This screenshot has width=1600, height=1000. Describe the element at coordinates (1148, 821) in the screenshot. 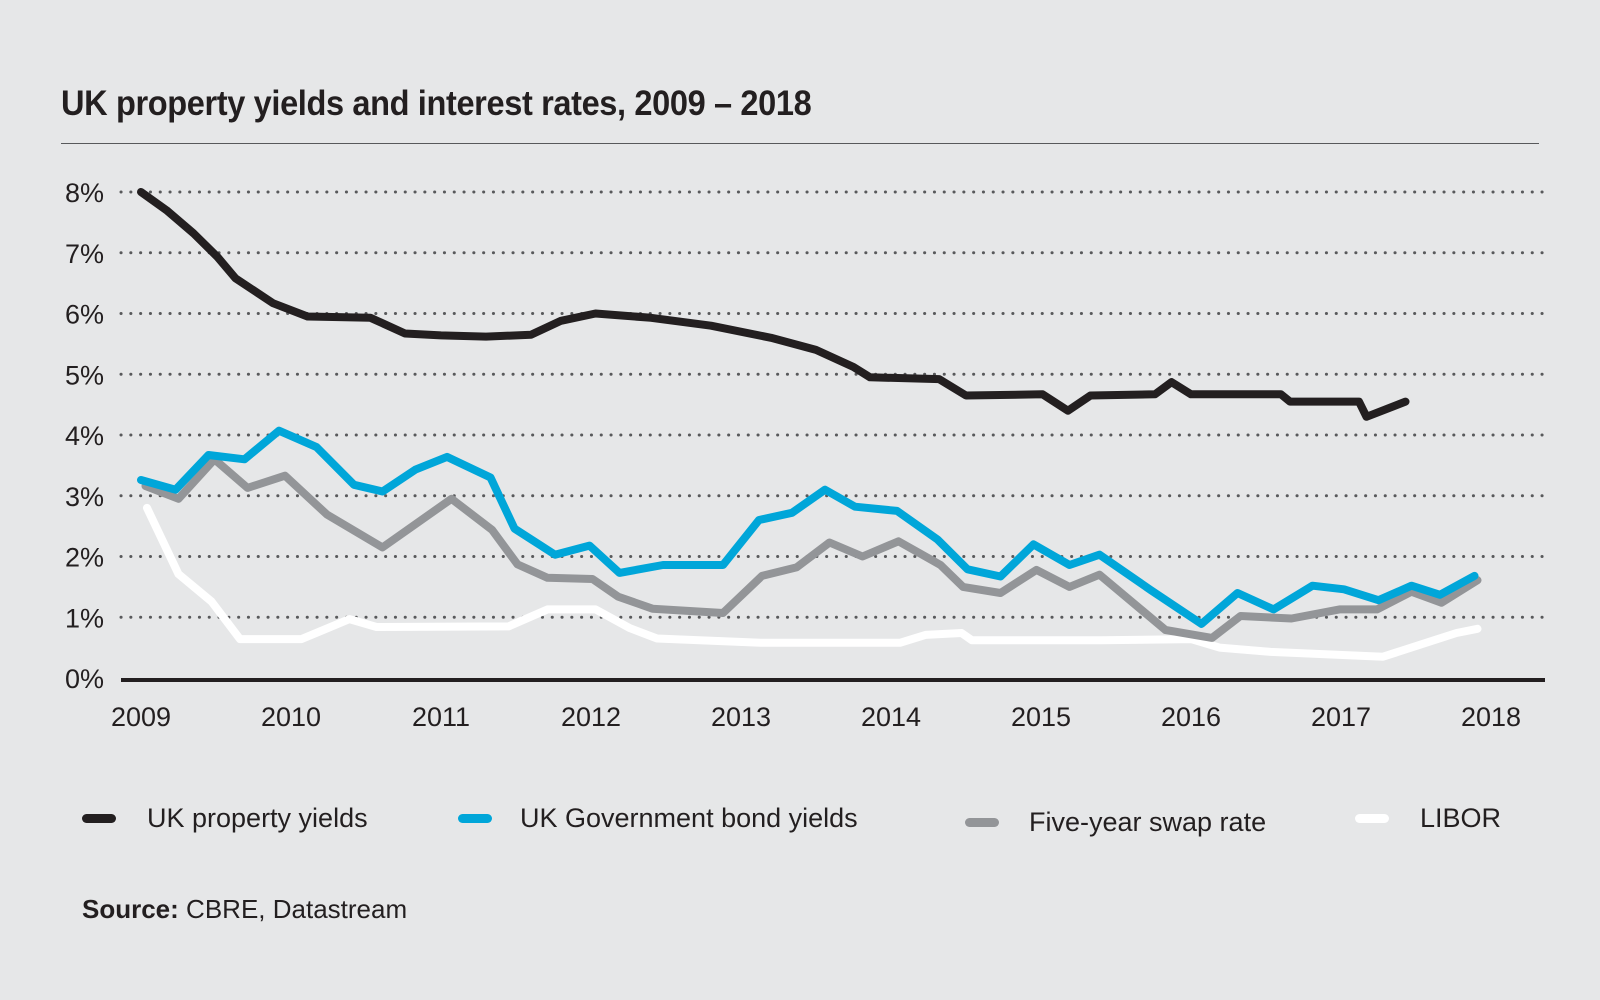

I see `legend-label: Five-year swap rate` at that location.